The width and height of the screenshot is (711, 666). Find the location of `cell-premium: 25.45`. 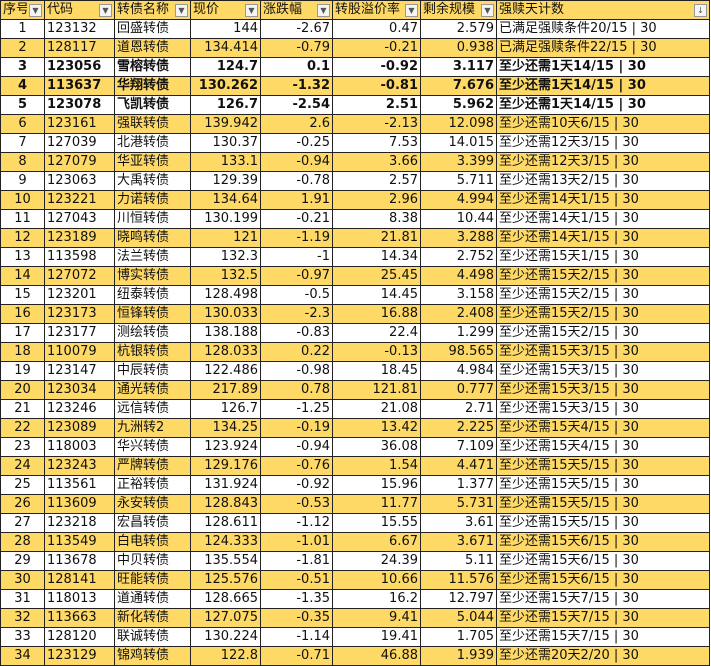

cell-premium: 25.45 is located at coordinates (376, 276).